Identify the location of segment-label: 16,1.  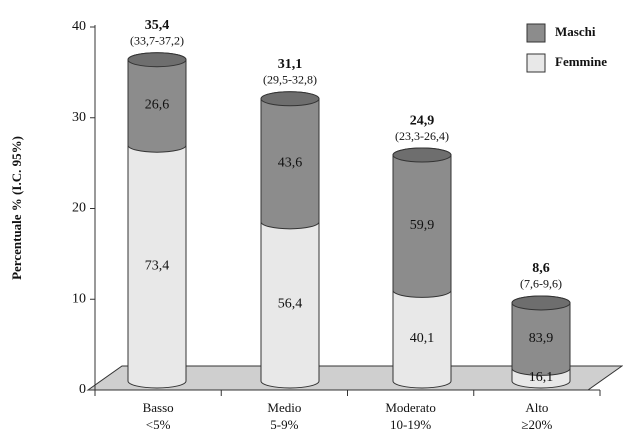
(541, 377).